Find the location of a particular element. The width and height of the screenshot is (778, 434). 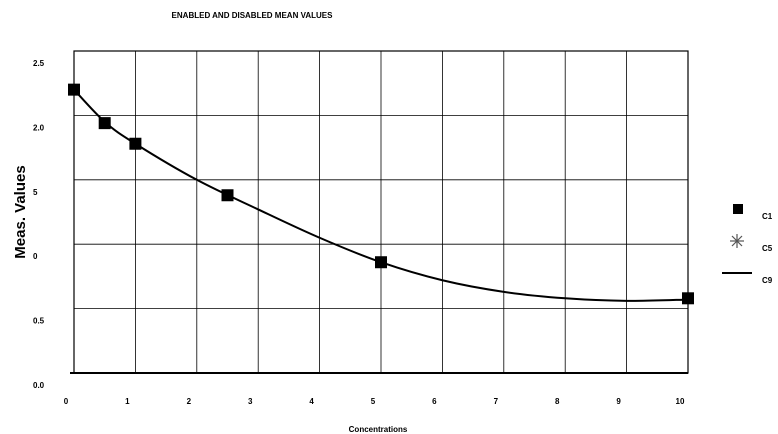

x-tick-label: 0 is located at coordinates (66, 401).